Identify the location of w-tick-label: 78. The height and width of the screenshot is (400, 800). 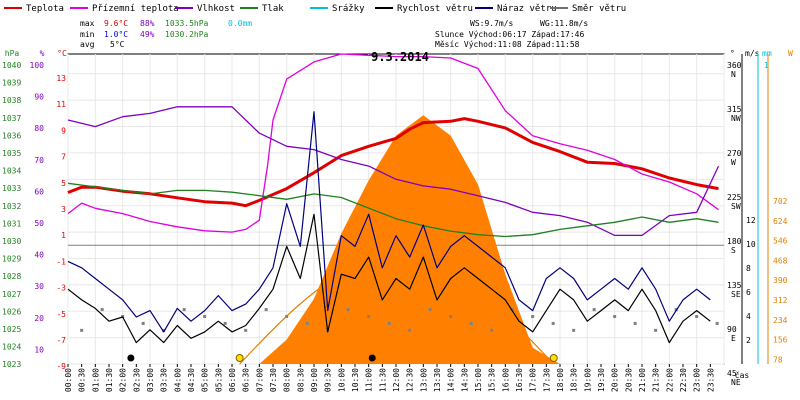
(778, 359).